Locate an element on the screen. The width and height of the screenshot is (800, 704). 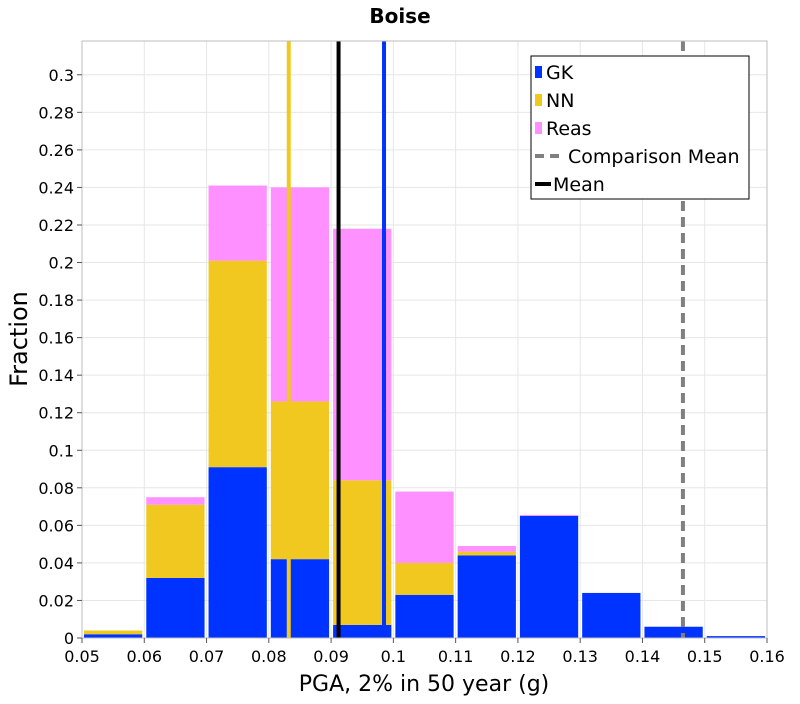
y-tick-label: 0.24 is located at coordinates (56, 187).